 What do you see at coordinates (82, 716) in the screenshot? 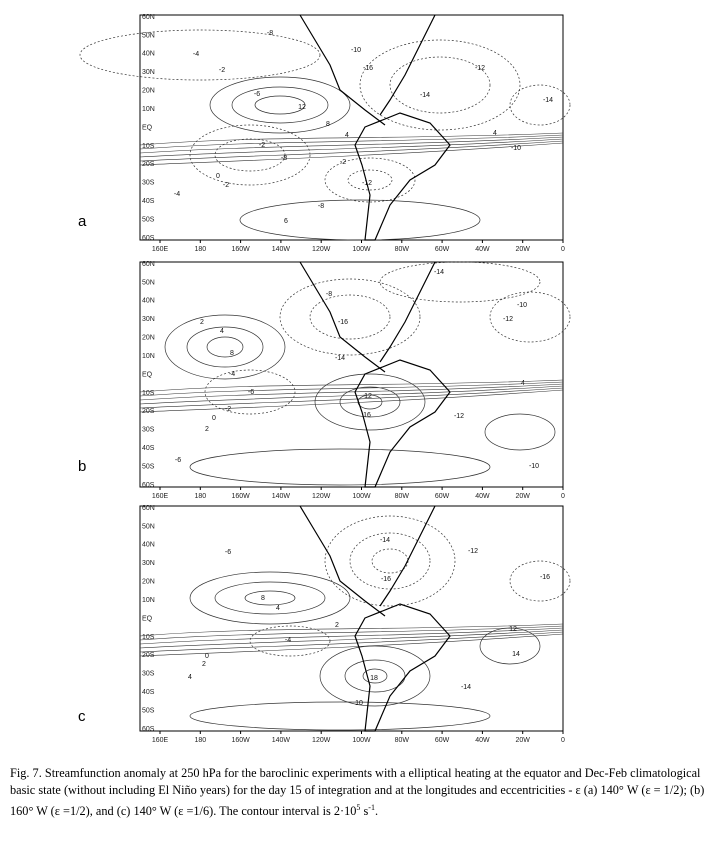
I see `panel-label: c` at bounding box center [82, 716].